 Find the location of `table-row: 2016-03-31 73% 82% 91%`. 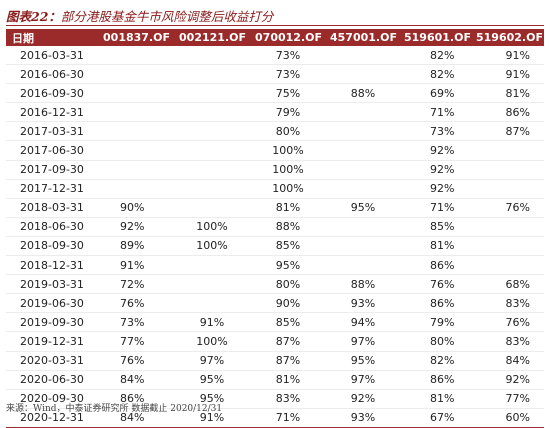

table-row: 2016-03-31 73% 82% 91% is located at coordinates (275, 56).